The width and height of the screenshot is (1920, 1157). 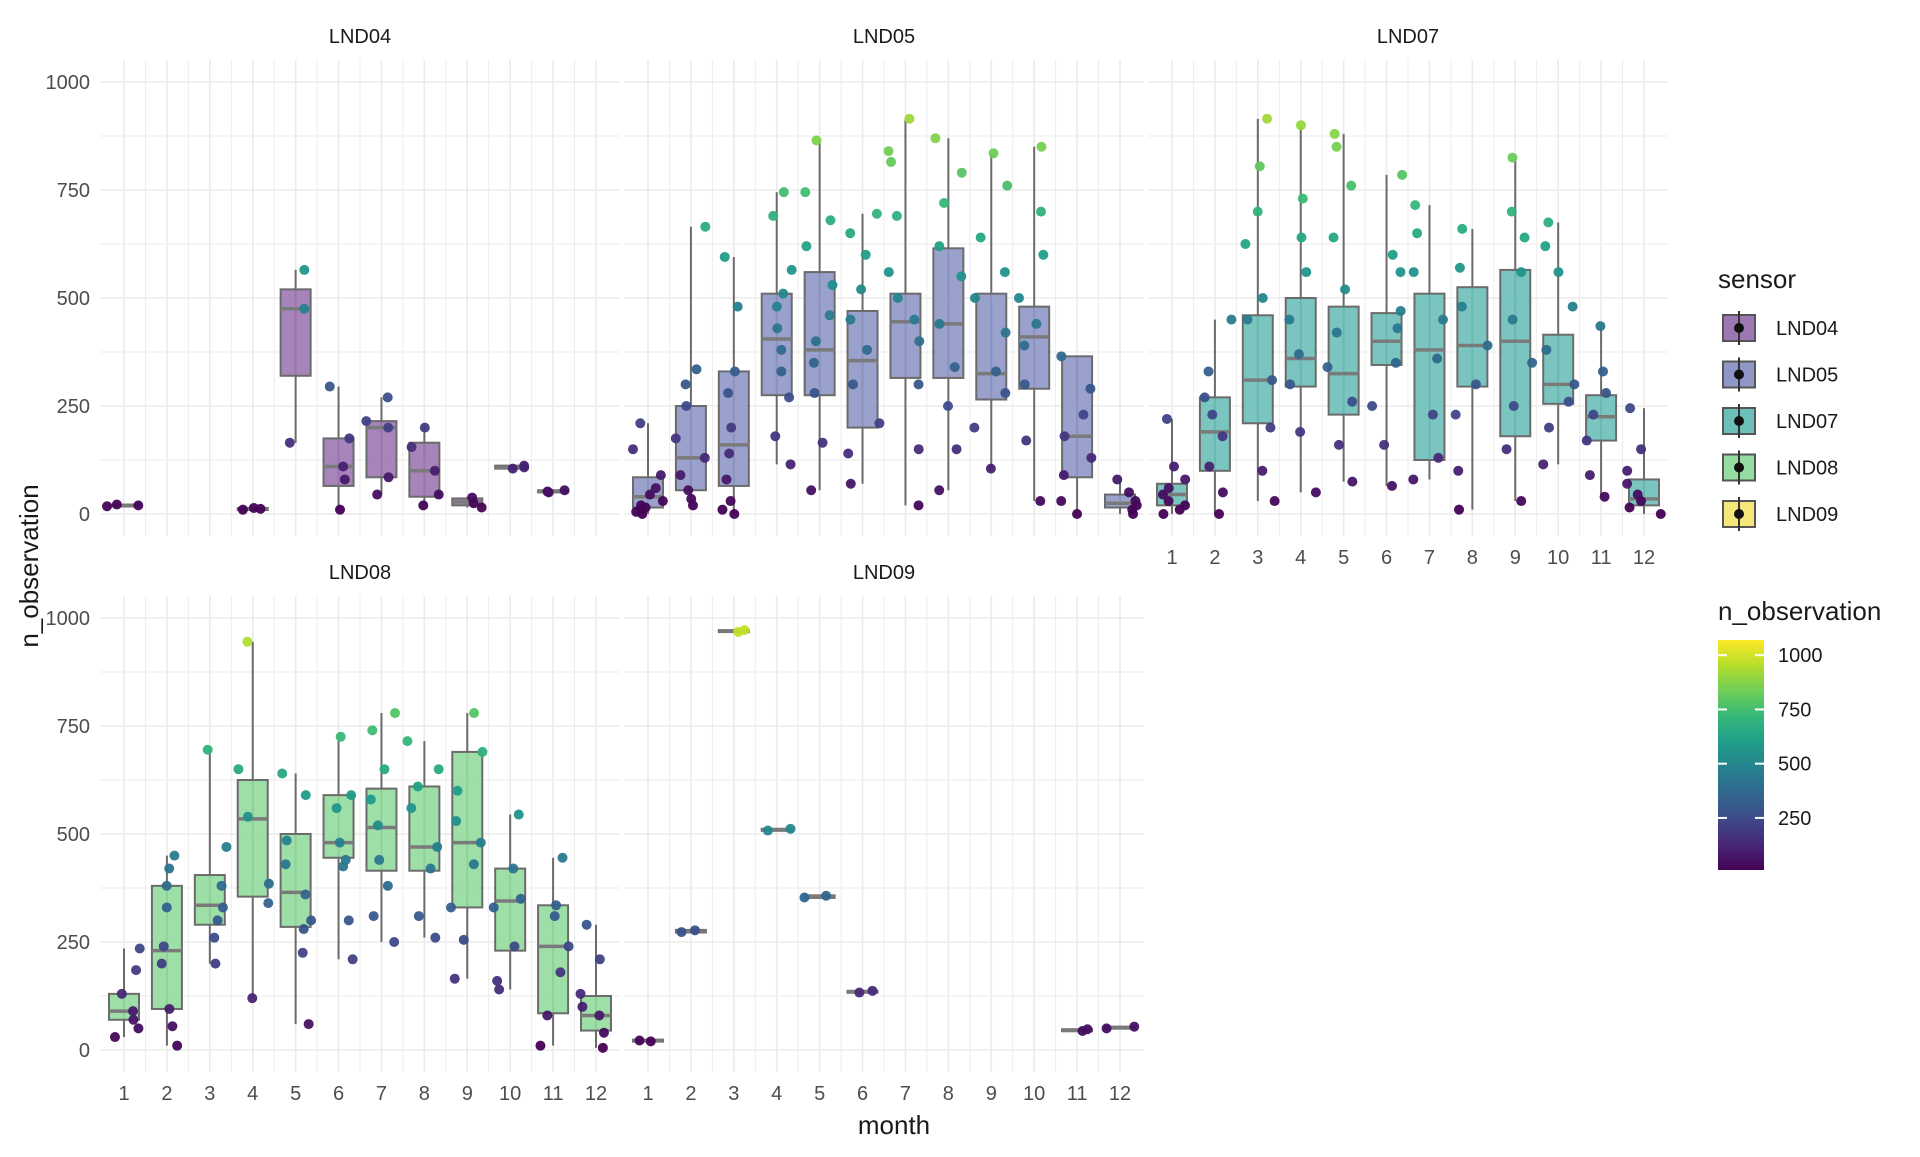 I want to click on legend-item-lnd07: LND07, so click(x=1780, y=421).